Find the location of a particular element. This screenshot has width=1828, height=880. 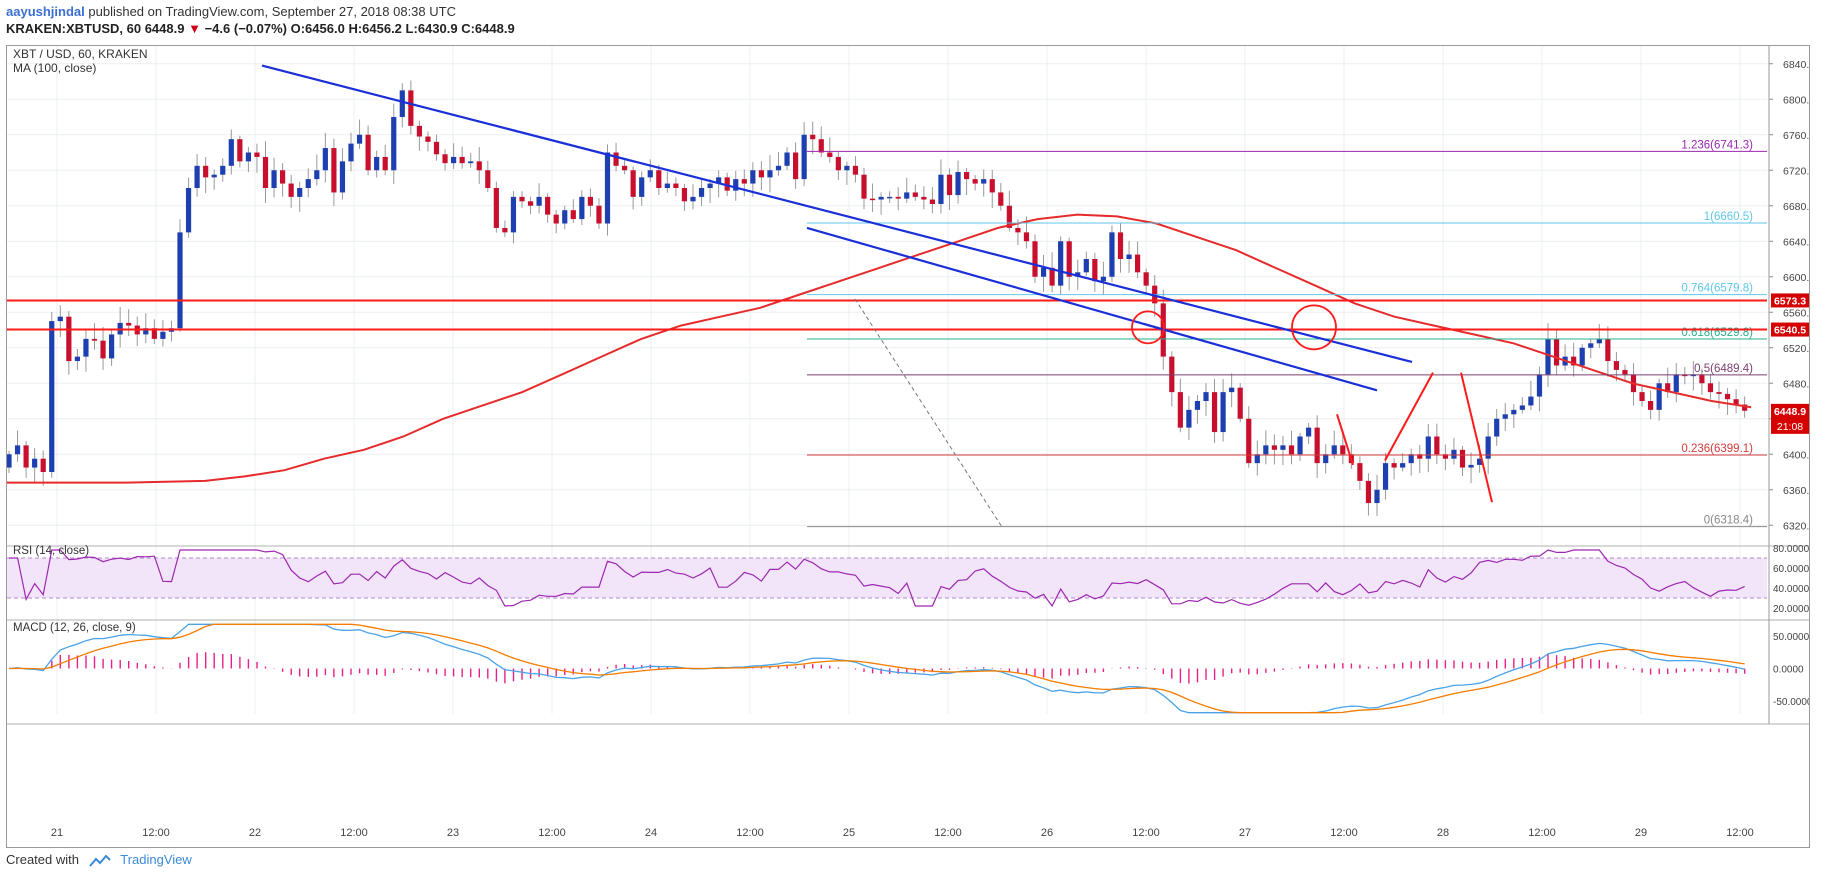

macd-legend: MACD (12, 26, close, 9) is located at coordinates (74, 628).